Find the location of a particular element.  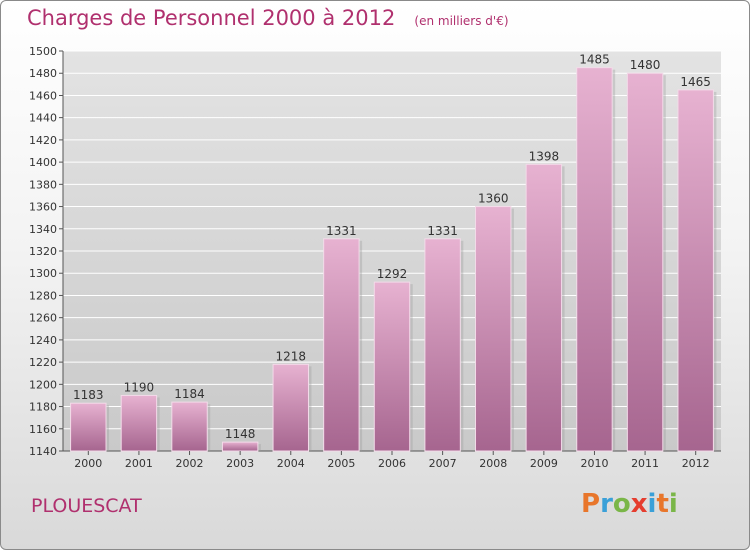

y-tick-label: 1300 is located at coordinates (43, 273).